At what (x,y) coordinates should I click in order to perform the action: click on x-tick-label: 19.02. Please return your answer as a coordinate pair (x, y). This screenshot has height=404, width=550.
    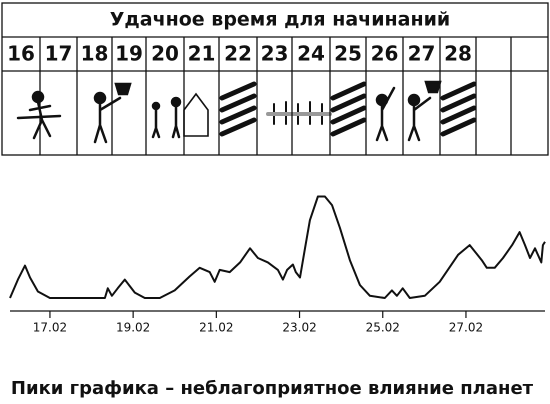
    Looking at the image, I should click on (133, 328).